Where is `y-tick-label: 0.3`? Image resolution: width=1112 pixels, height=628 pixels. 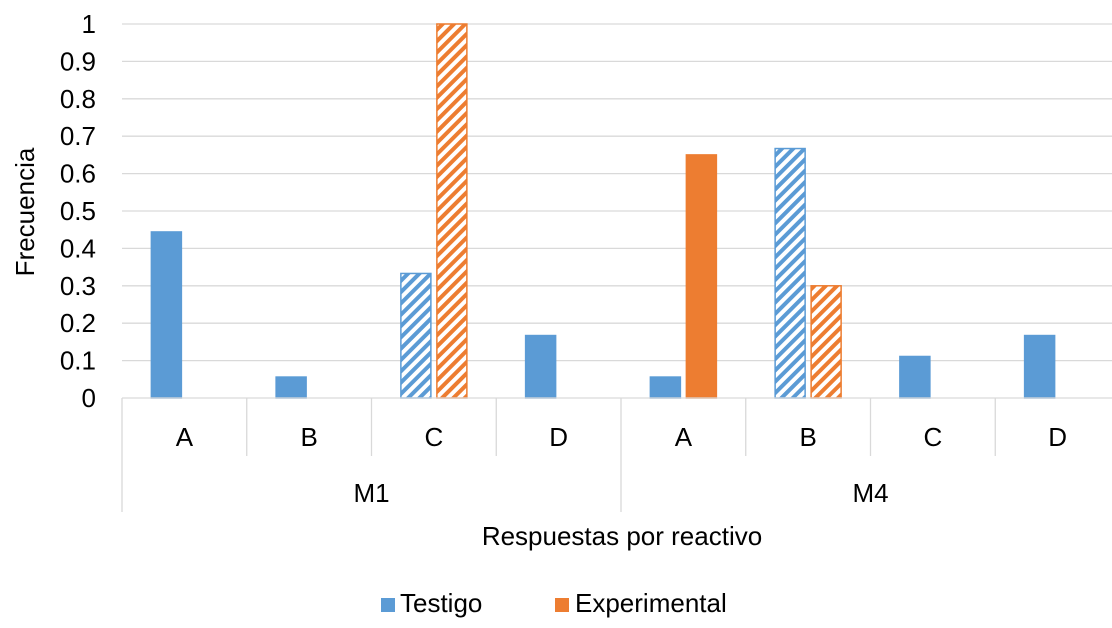 y-tick-label: 0.3 is located at coordinates (78, 286).